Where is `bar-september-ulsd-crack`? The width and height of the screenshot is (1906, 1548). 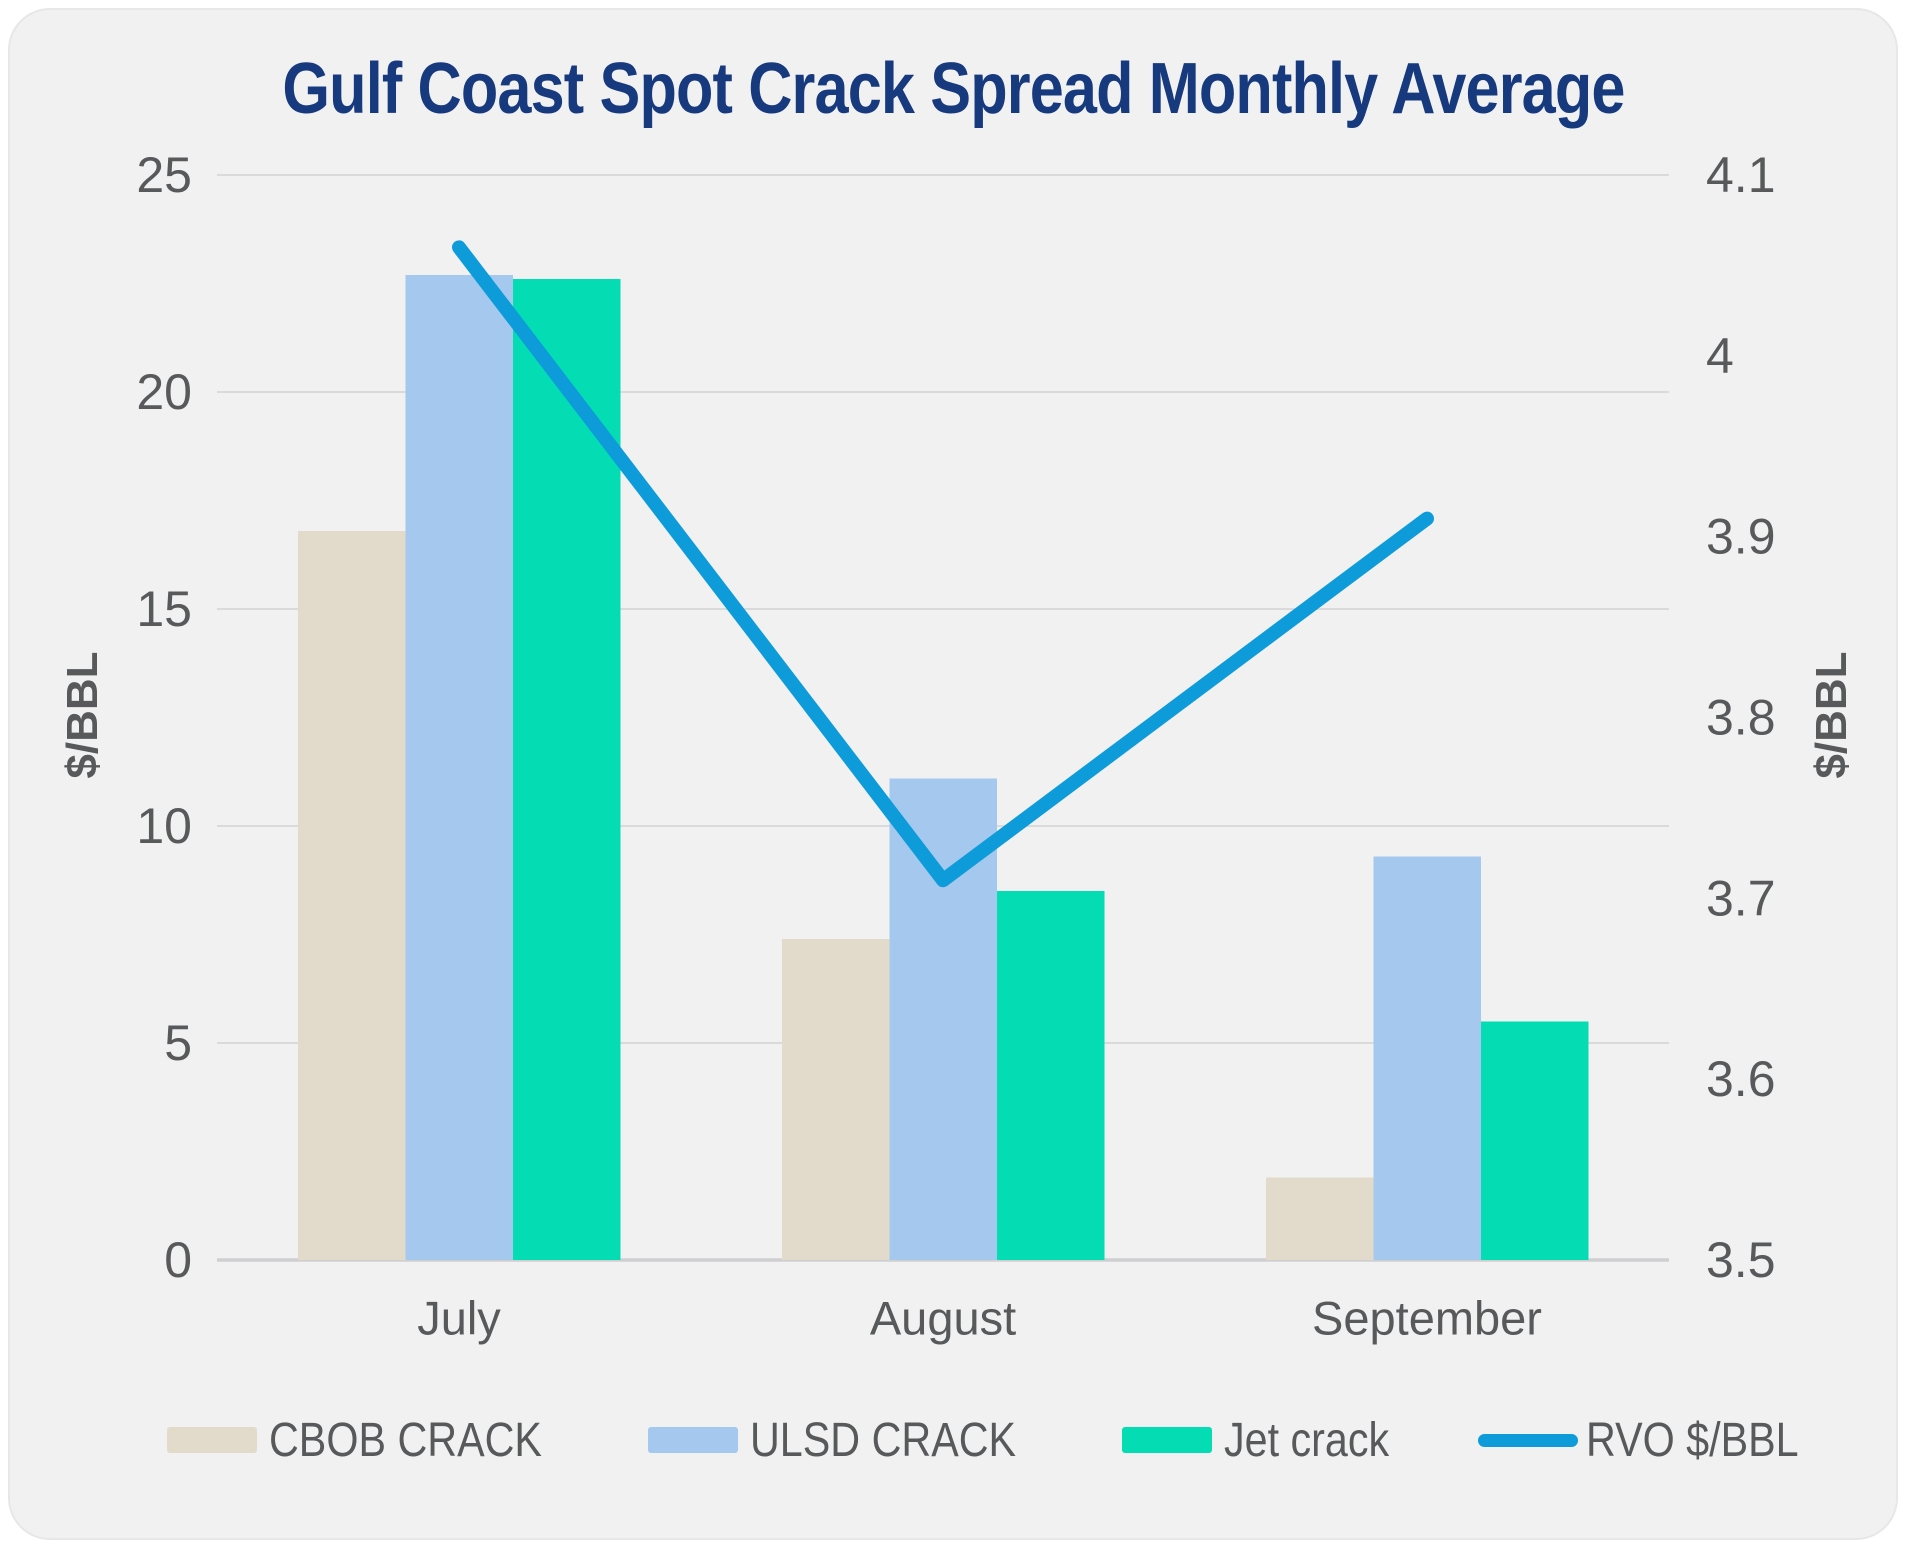
bar-september-ulsd-crack is located at coordinates (1427, 1058).